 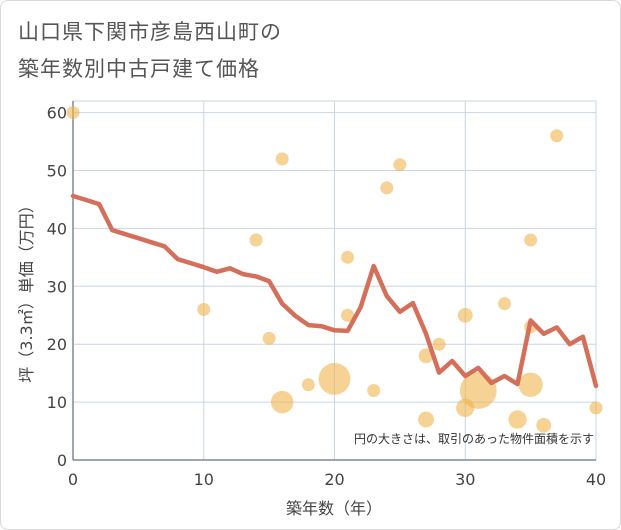 What do you see at coordinates (204, 479) in the screenshot?
I see `x-tick-label: 10` at bounding box center [204, 479].